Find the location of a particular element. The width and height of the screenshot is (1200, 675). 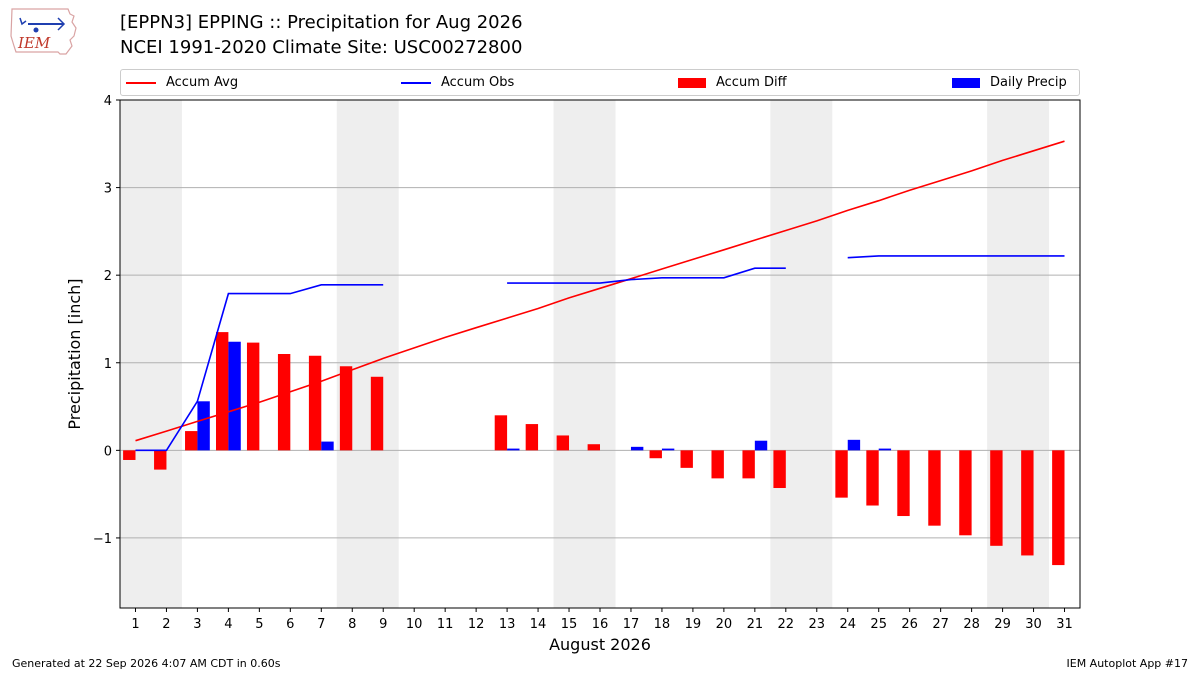

footer-app-text: IEM Autoplot App #17 is located at coordinates (1127, 663).